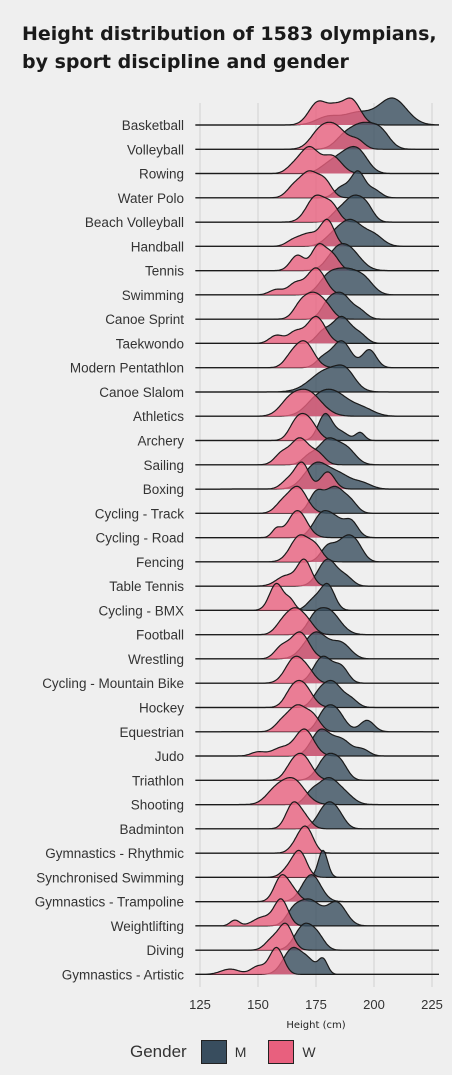  What do you see at coordinates (309, 1052) in the screenshot?
I see `legend-label-w: W` at bounding box center [309, 1052].